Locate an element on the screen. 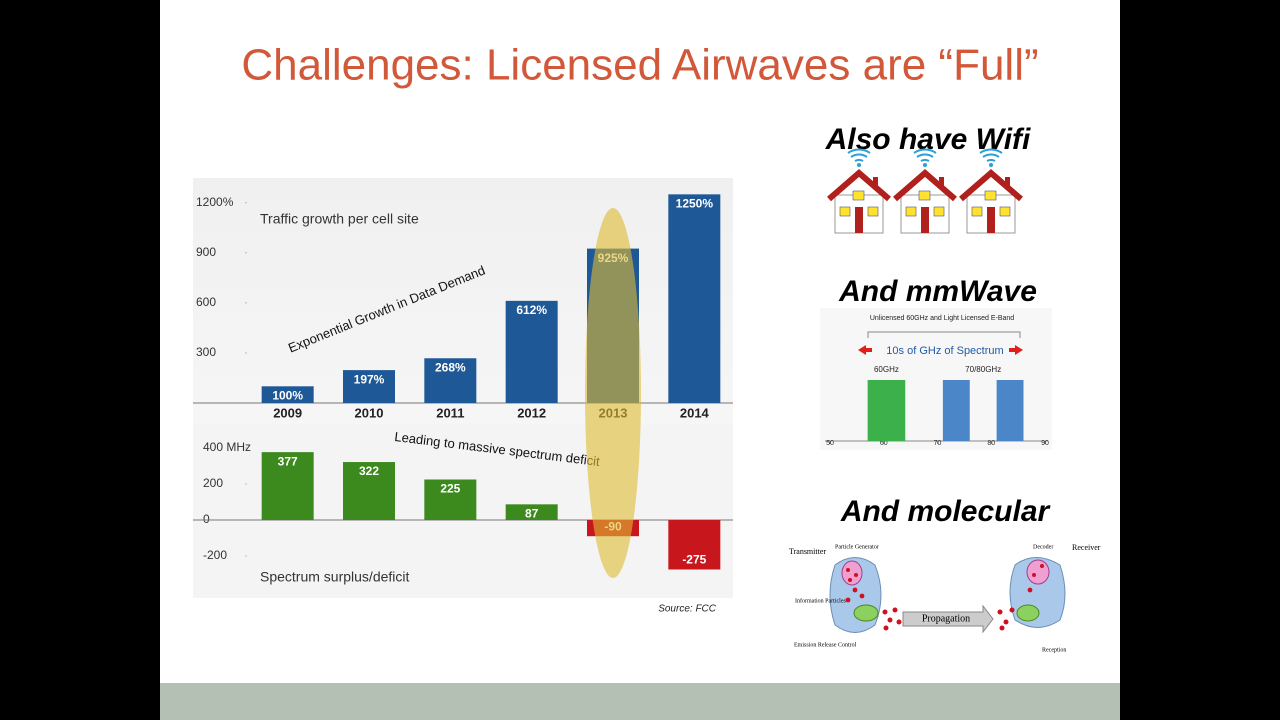  x-tick-label: 60 is located at coordinates (884, 443).